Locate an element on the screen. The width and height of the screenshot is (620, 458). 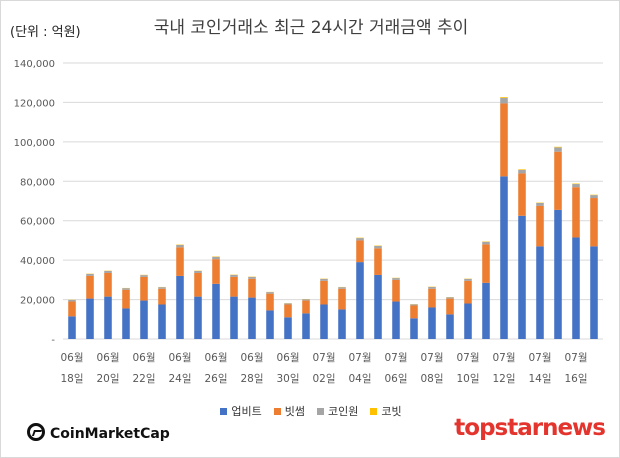
x-tick-label-day: 22일 is located at coordinates (143, 378).